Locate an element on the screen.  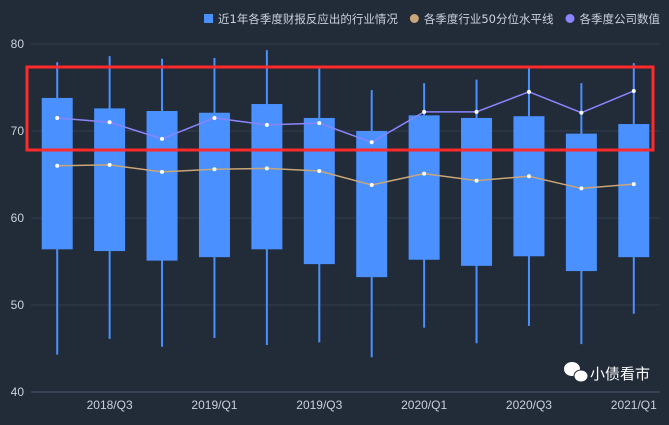
x-tick-label: 2020/Q3 is located at coordinates (529, 405).